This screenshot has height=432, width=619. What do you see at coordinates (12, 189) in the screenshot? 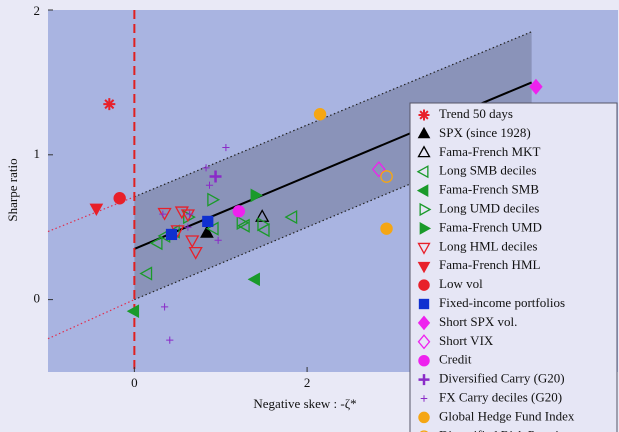
I see `y-axis-label: Sharpe ratio` at bounding box center [12, 189].